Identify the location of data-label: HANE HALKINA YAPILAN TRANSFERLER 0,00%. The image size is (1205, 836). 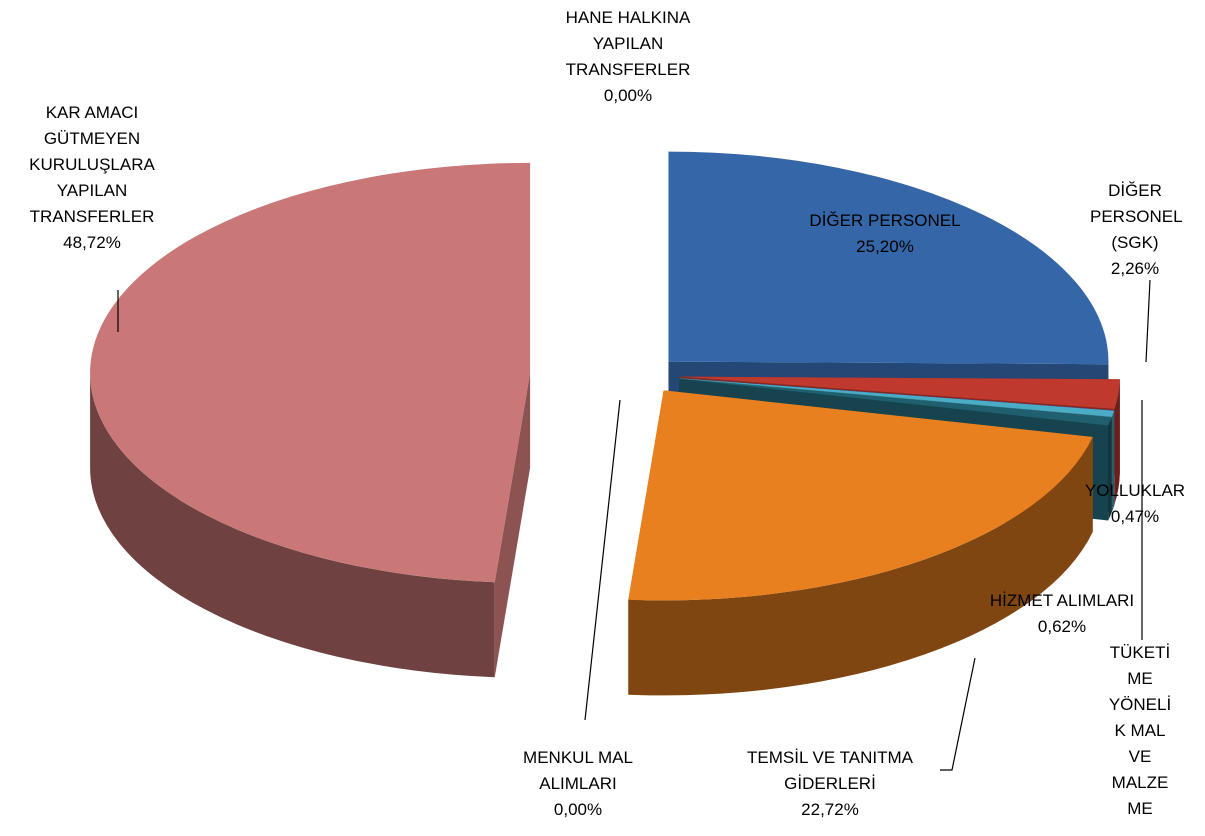
(628, 57).